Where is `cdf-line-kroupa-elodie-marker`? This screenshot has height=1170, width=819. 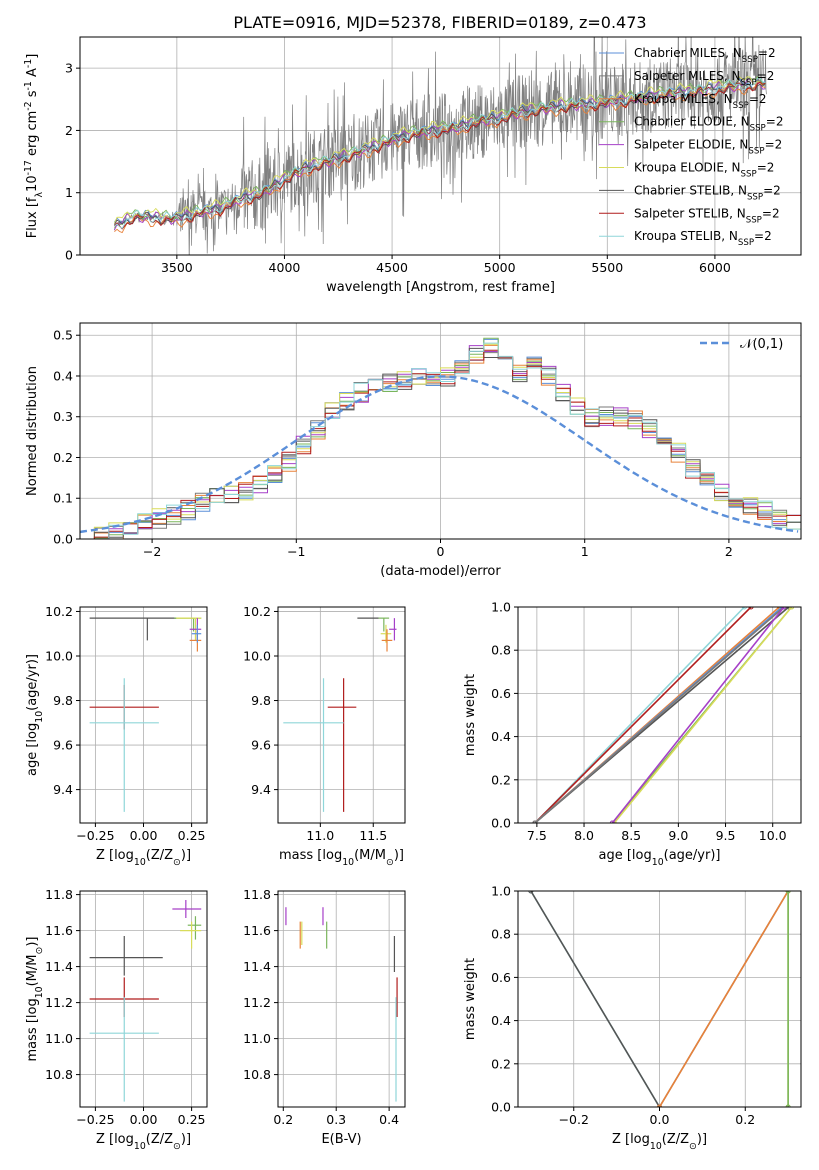 cdf-line-kroupa-elodie-marker is located at coordinates (792, 608).